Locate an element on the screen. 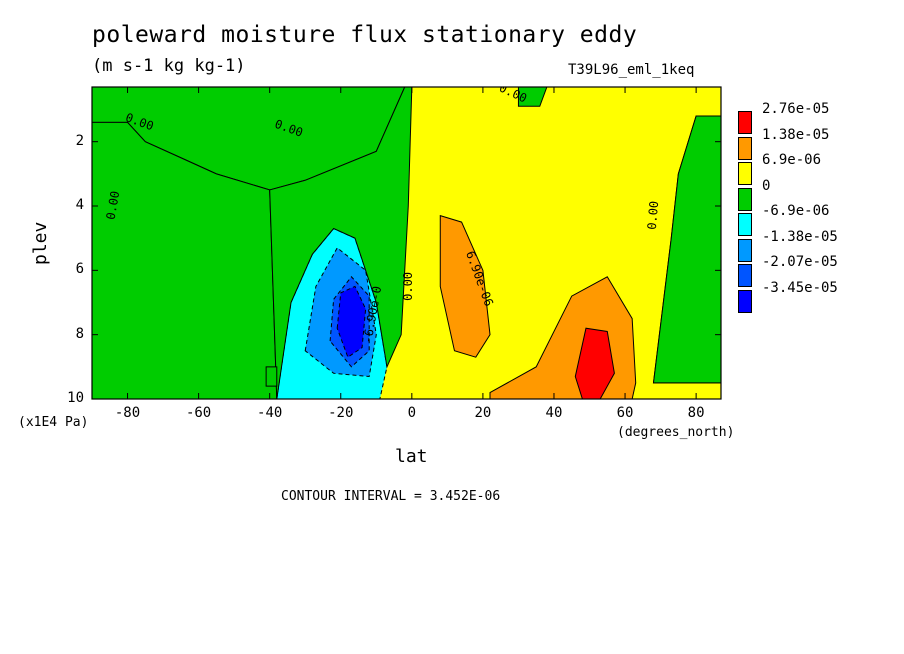 The height and width of the screenshot is (654, 904). x-tick-label: -60 is located at coordinates (198, 413).